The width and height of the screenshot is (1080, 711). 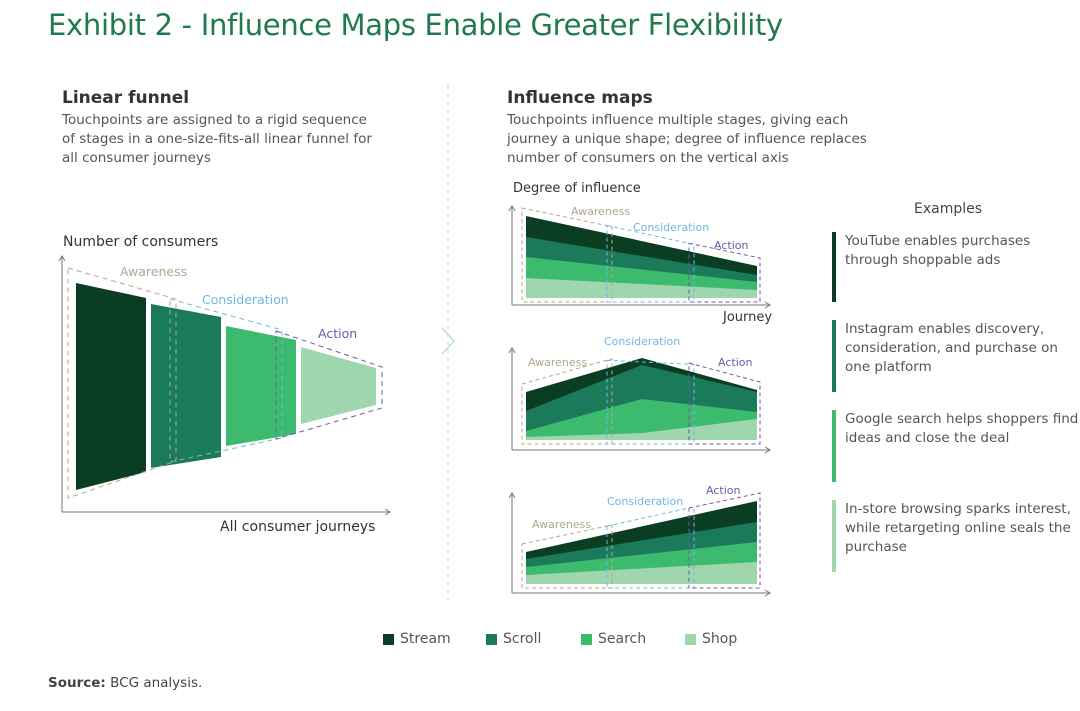 I want to click on map-3-awareness-label: Awareness, so click(x=561, y=524).